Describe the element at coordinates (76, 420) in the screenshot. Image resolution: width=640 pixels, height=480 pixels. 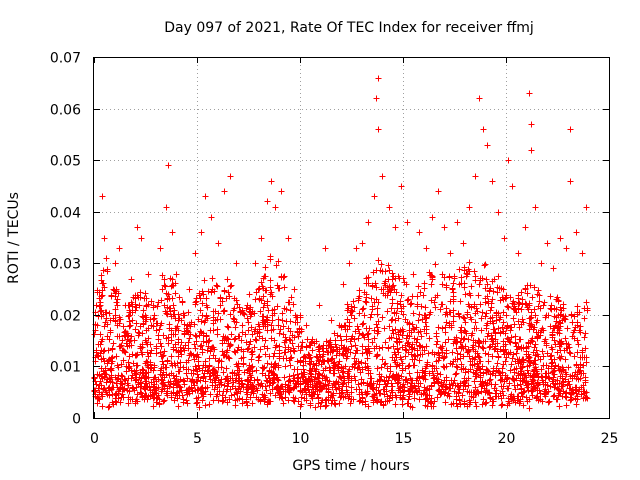
I see `y-tick-label: 0` at that location.